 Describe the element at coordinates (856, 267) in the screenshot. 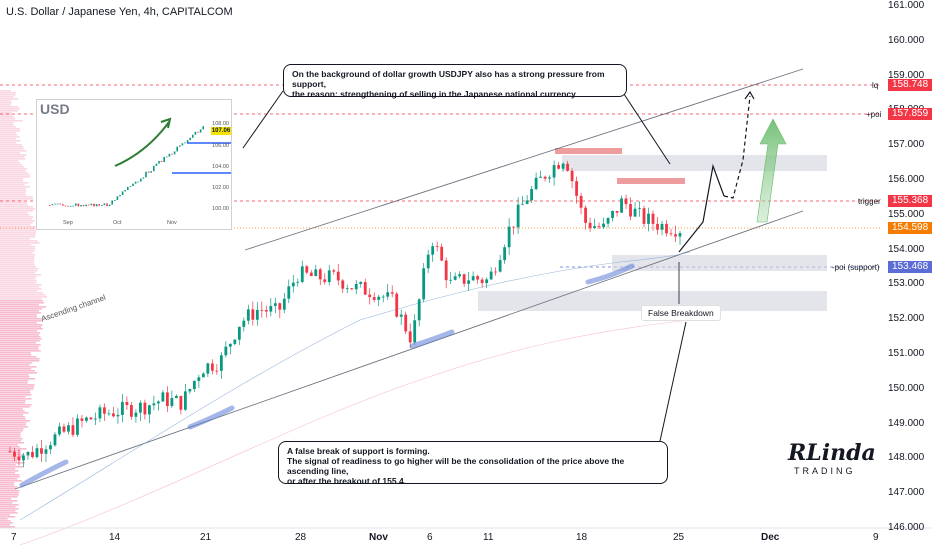

I see `poi-support-label: -poi (support)` at that location.